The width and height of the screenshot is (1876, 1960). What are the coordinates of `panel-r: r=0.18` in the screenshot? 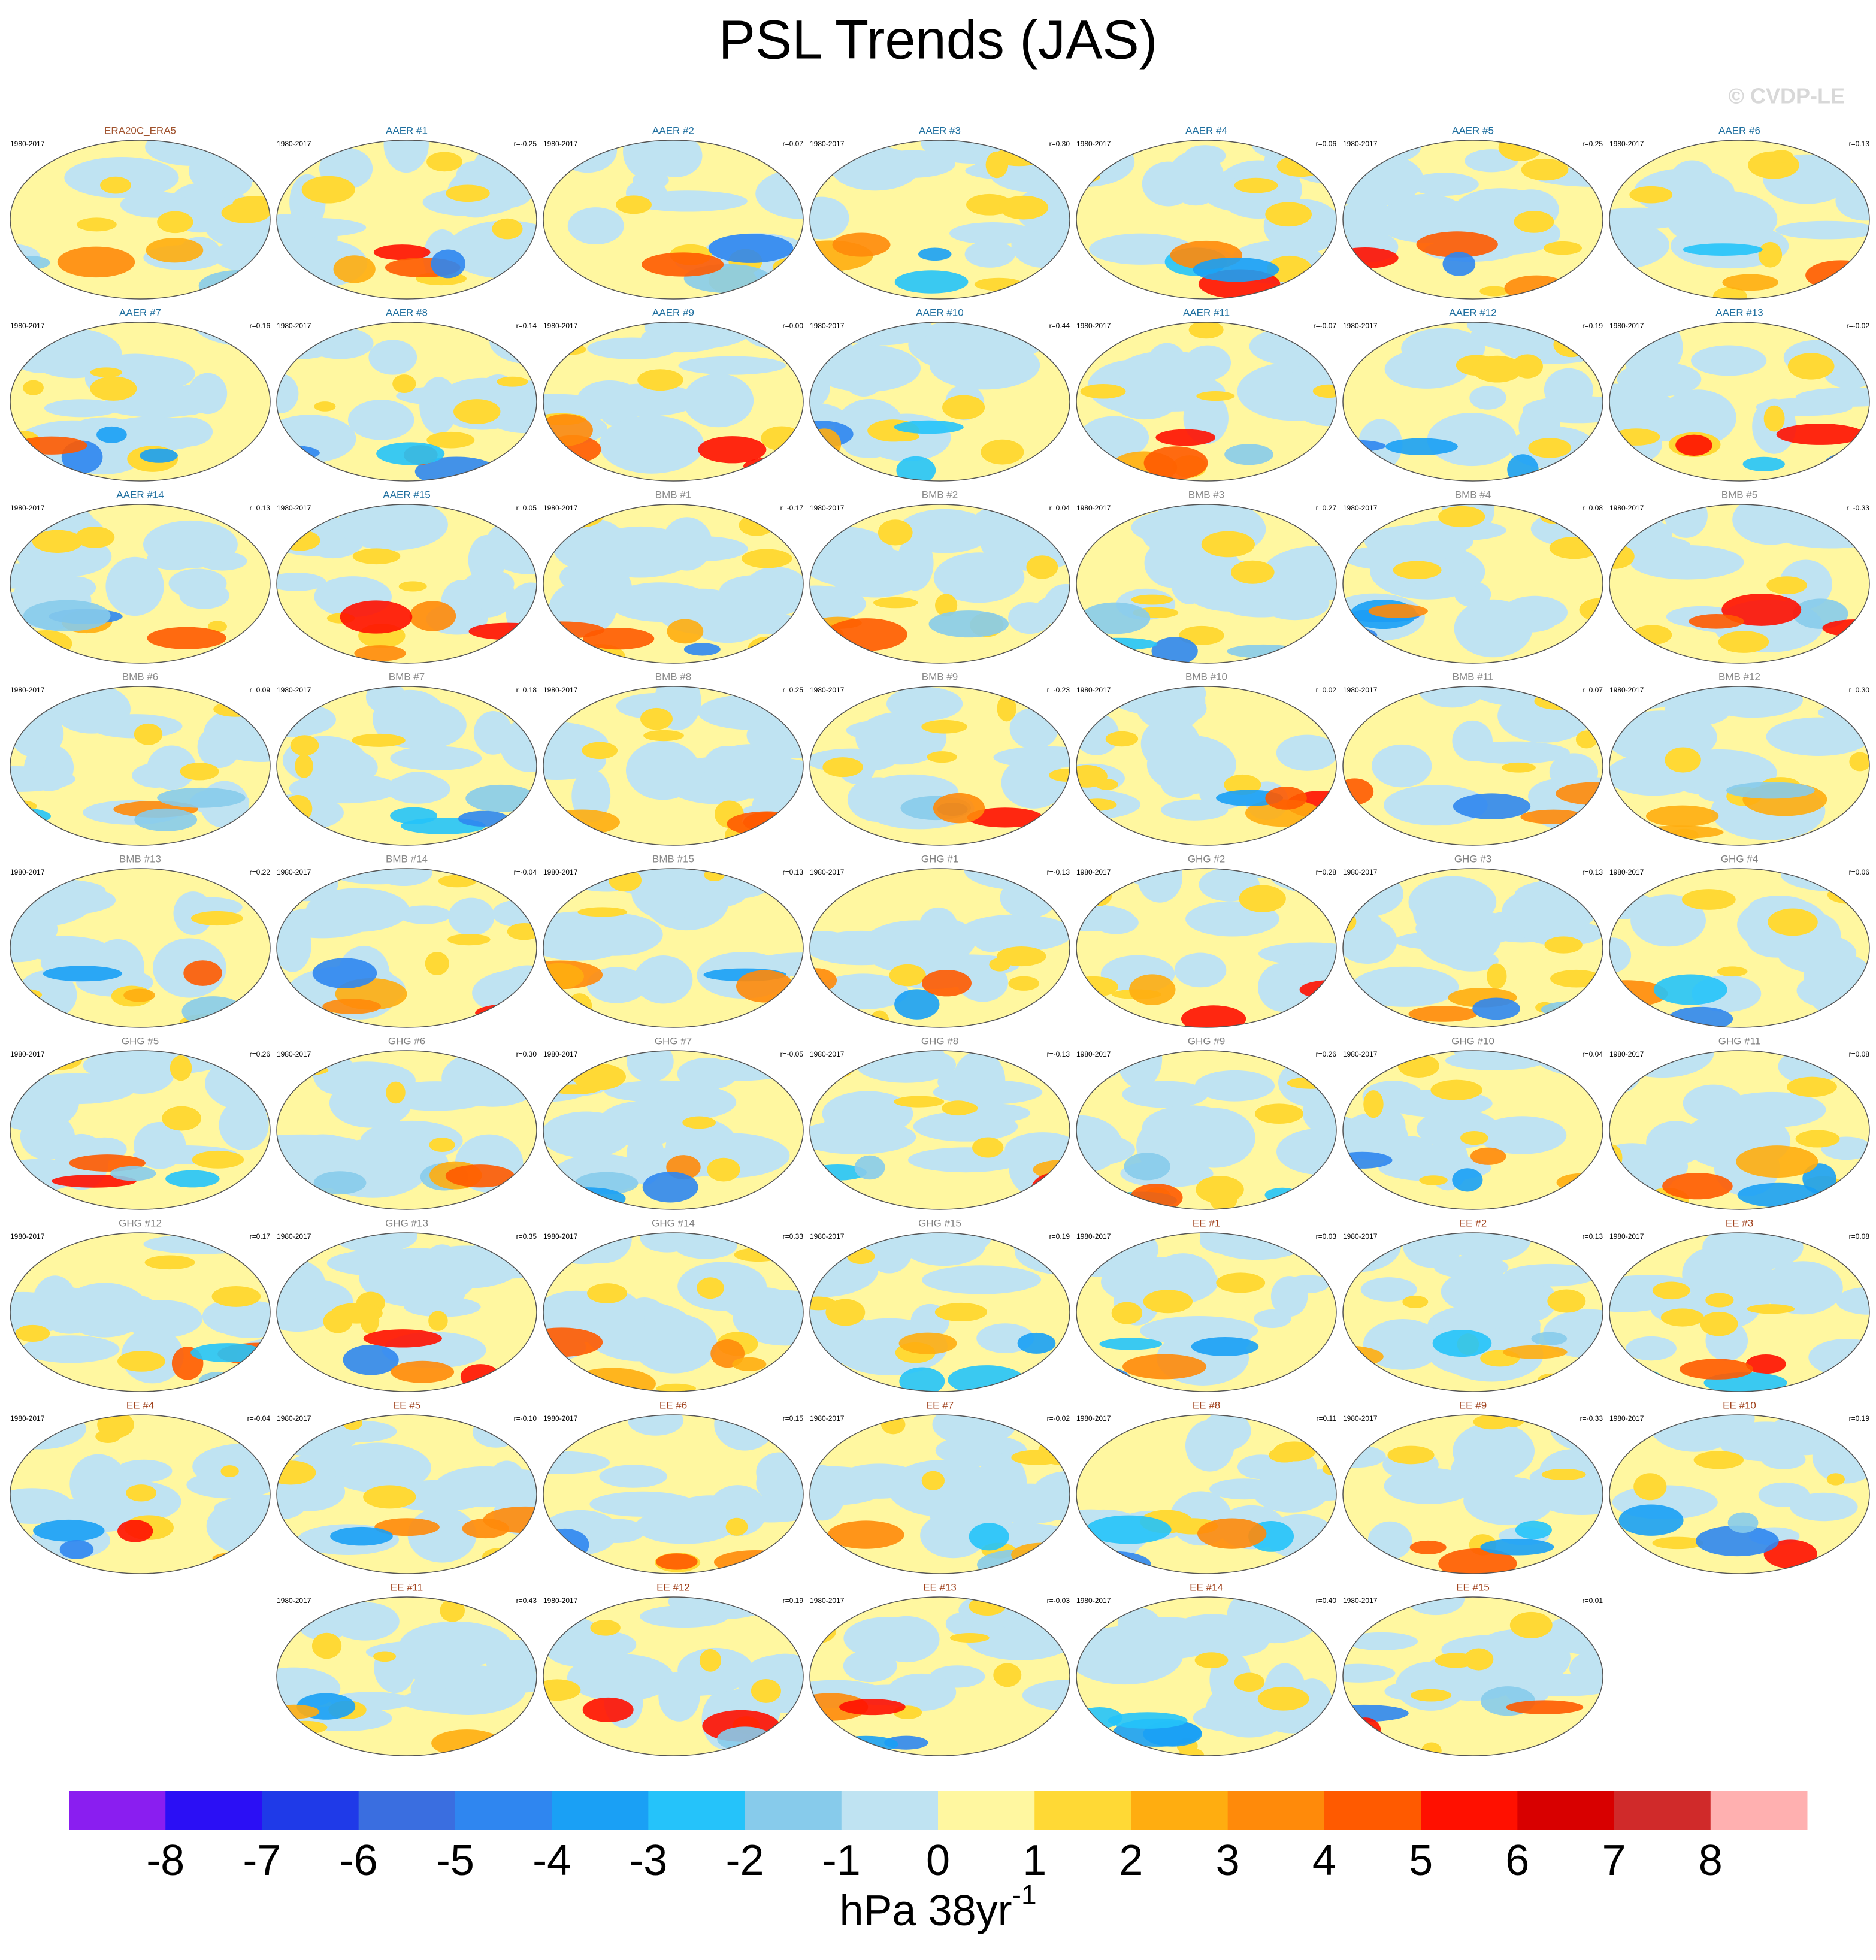 It's located at (526, 690).